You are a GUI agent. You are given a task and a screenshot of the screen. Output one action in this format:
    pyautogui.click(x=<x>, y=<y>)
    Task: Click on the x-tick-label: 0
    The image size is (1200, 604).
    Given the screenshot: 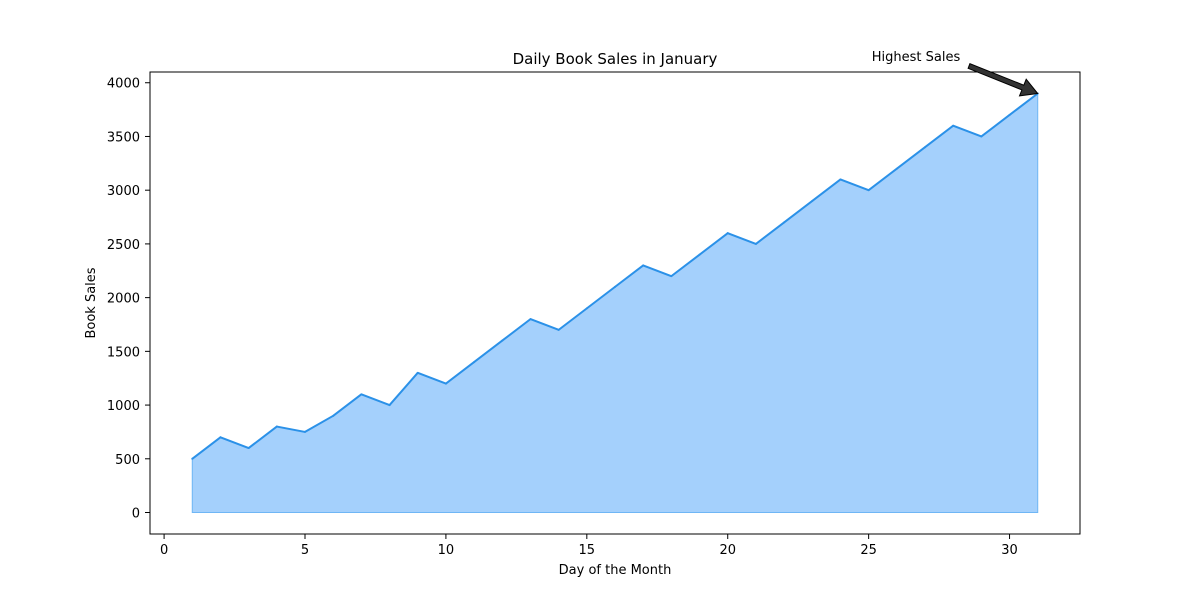 What is the action you would take?
    pyautogui.click(x=164, y=550)
    